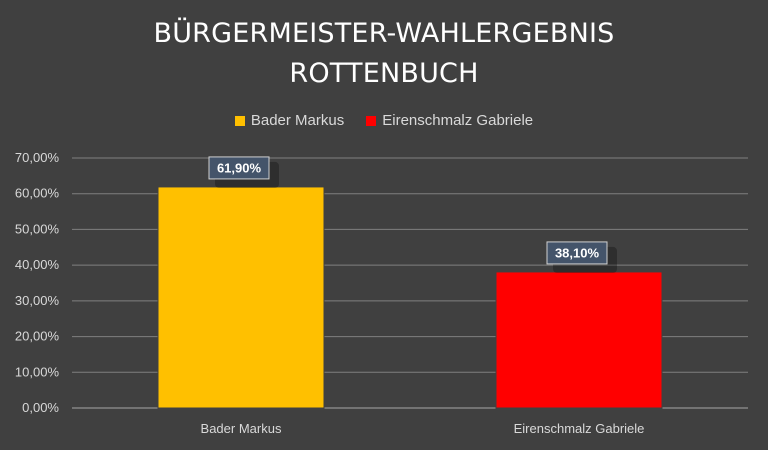 The image size is (768, 450). Describe the element at coordinates (37, 336) in the screenshot. I see `y-tick-label: 20,00%` at that location.